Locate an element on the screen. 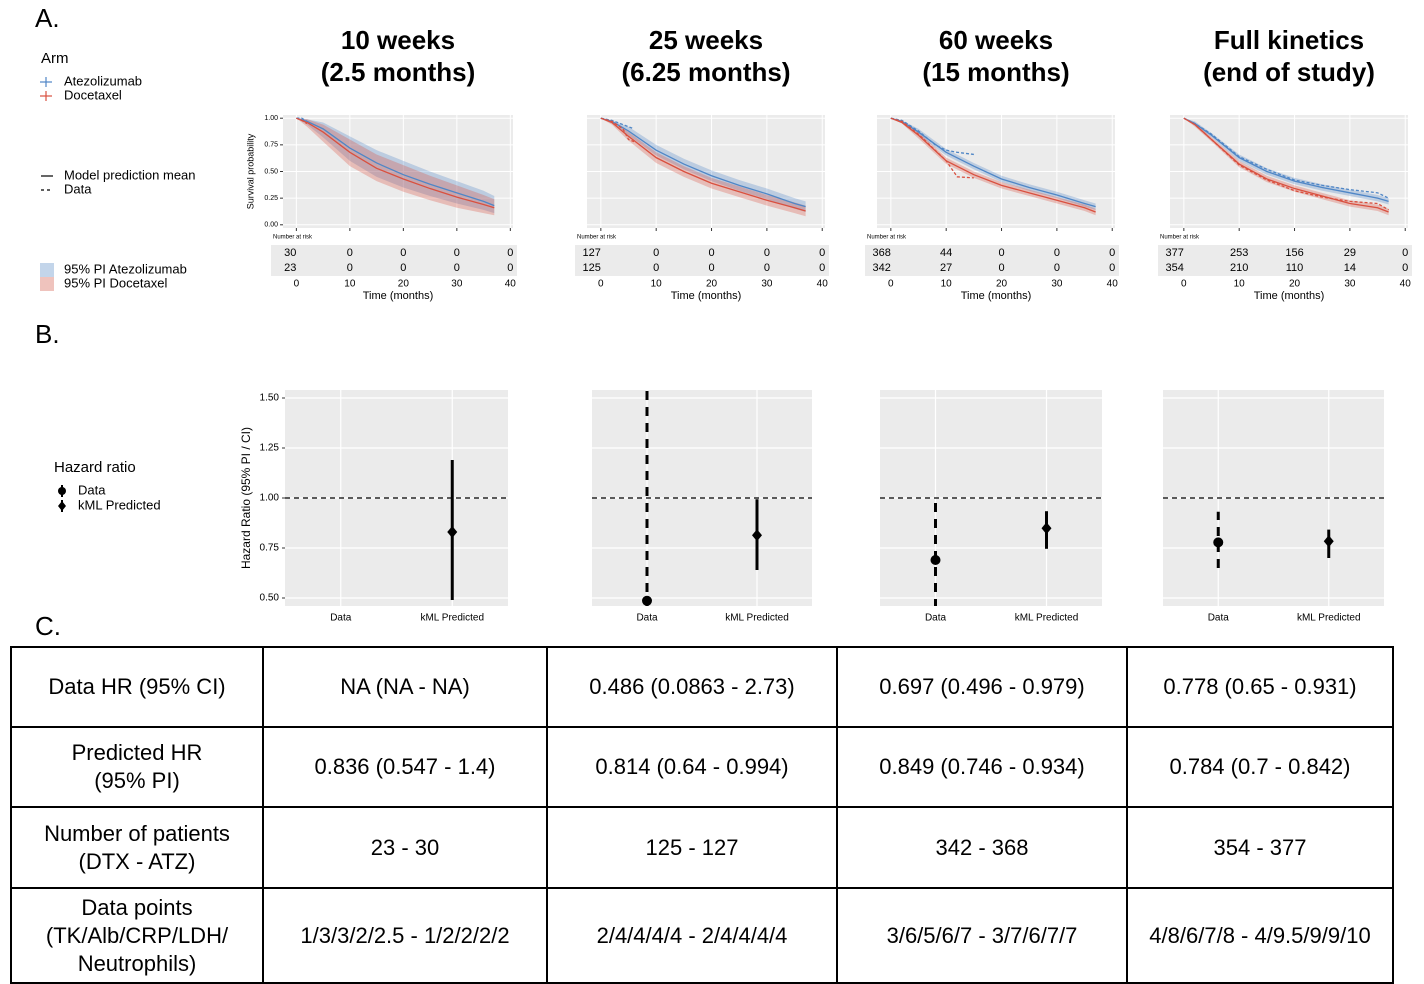  legend-label: Docetaxel is located at coordinates (93, 94).